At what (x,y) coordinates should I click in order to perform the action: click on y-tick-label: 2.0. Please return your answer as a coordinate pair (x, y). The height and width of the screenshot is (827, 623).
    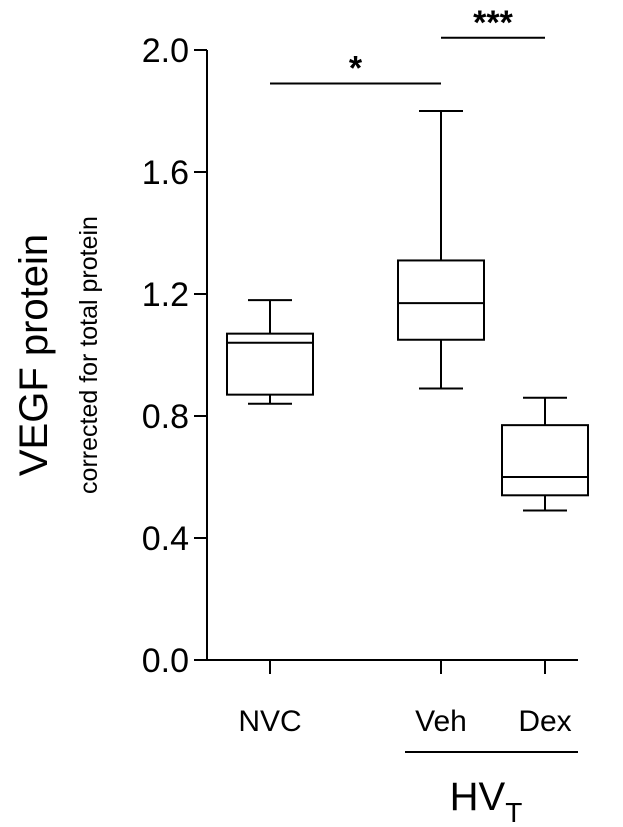
    Looking at the image, I should click on (165, 51).